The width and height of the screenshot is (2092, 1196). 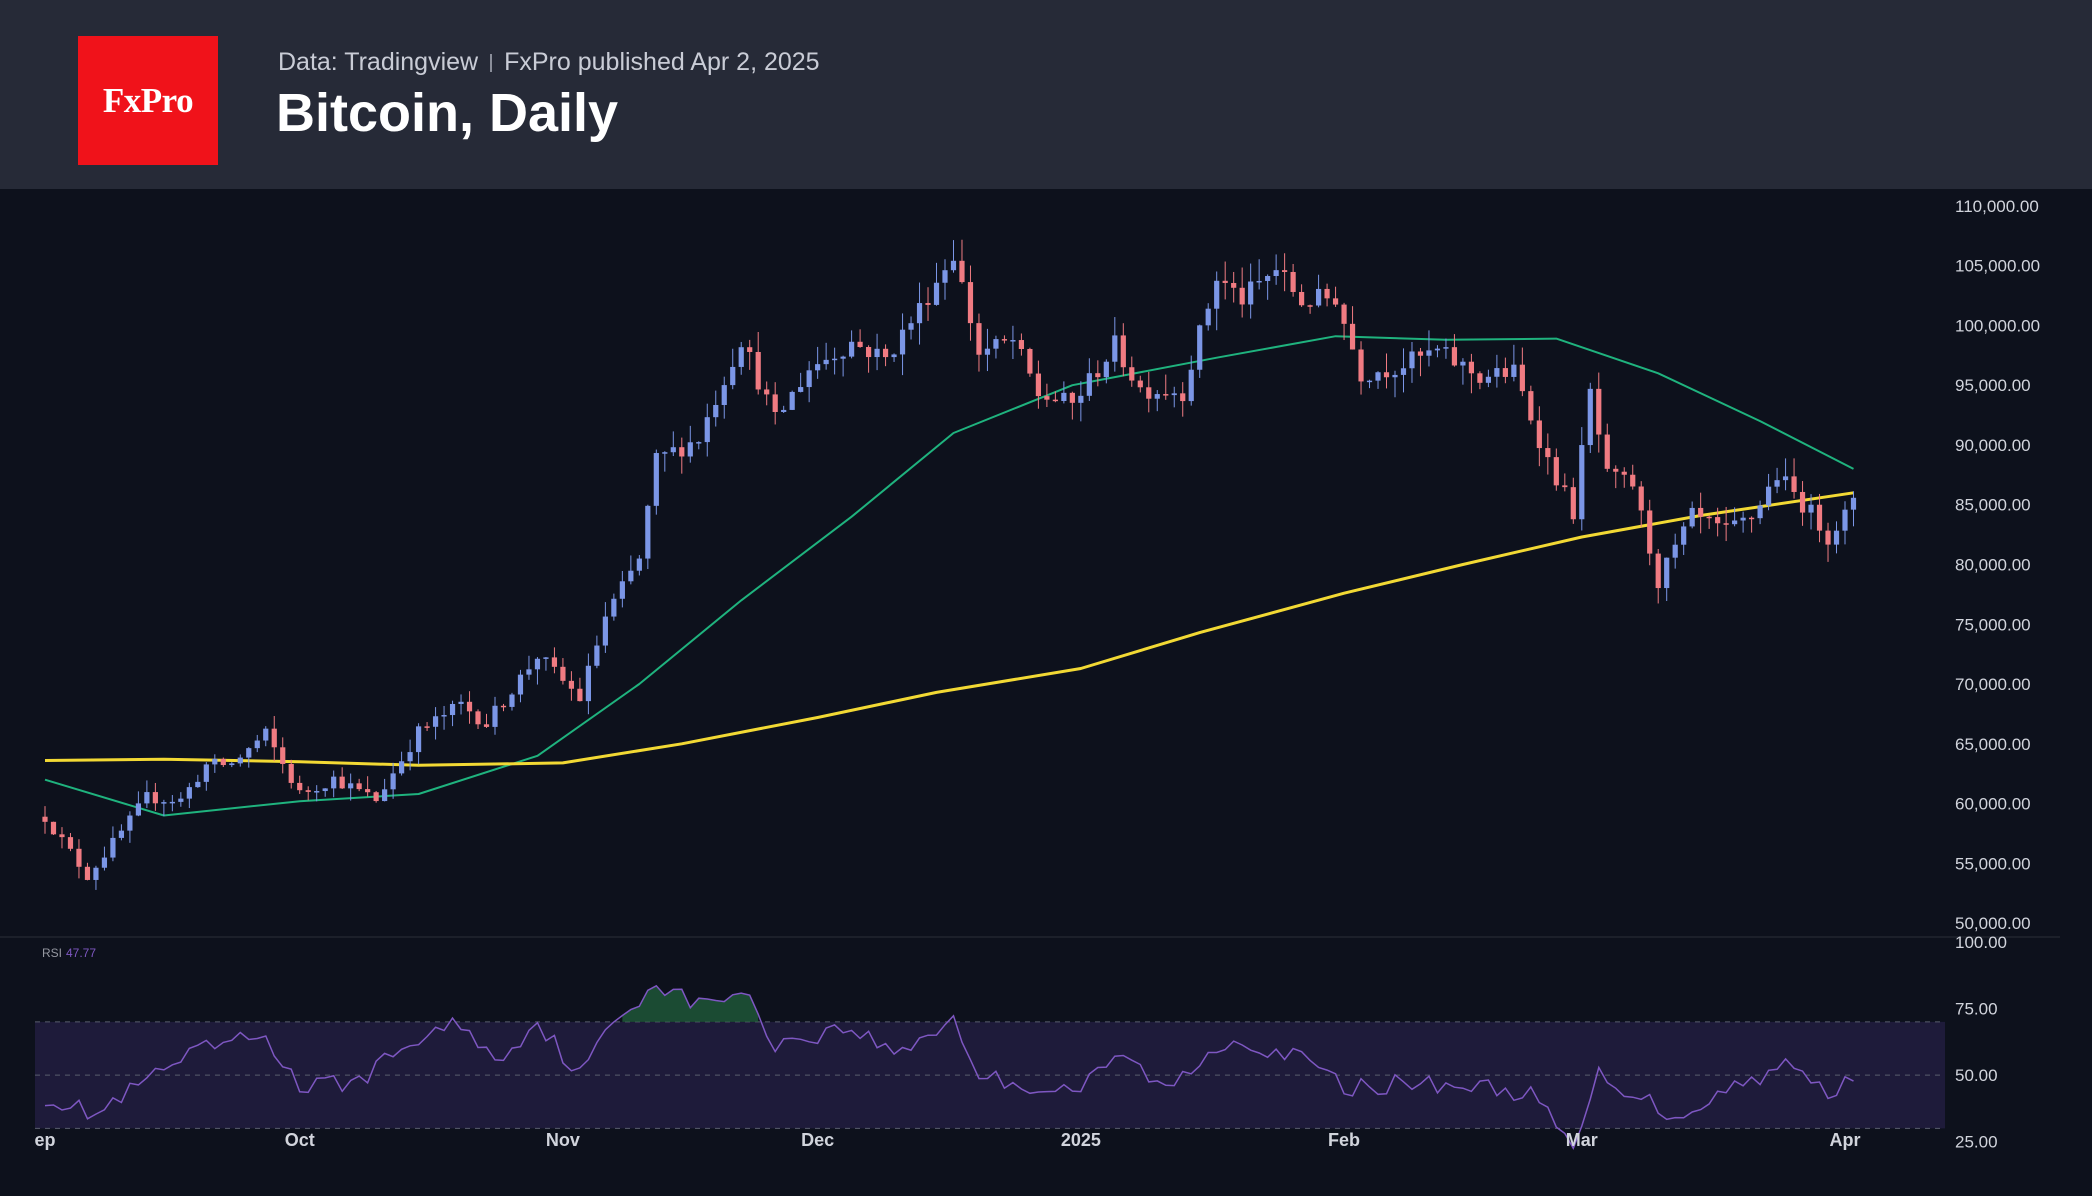 What do you see at coordinates (1997, 266) in the screenshot?
I see `price-tick-label: 105,000.00` at bounding box center [1997, 266].